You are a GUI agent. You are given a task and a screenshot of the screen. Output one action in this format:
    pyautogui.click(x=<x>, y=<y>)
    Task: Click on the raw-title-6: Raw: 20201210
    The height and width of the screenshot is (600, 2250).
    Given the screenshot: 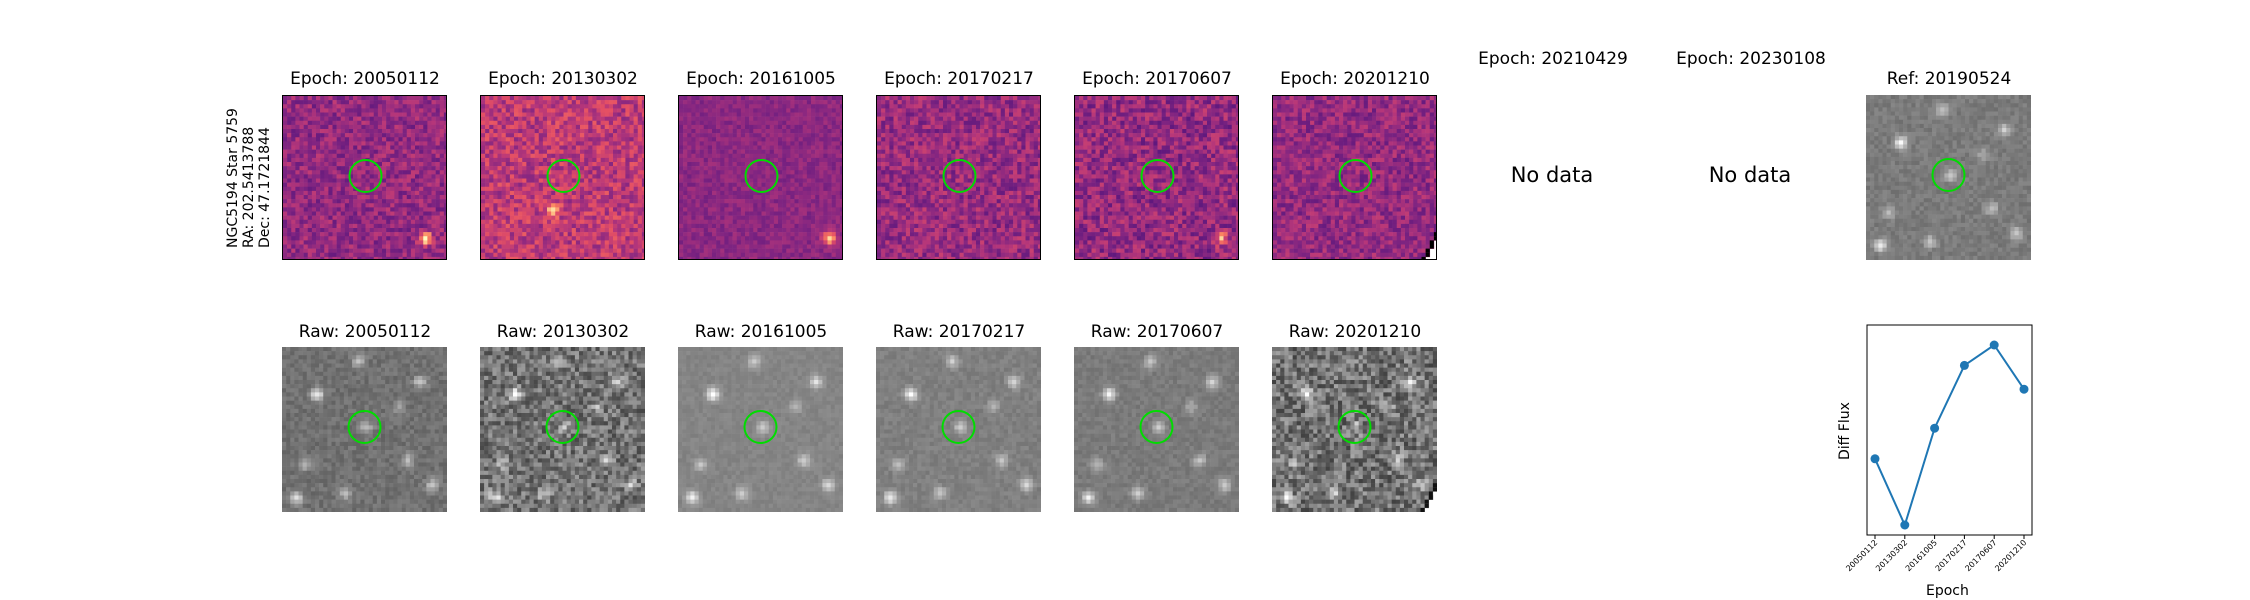 What is the action you would take?
    pyautogui.click(x=1355, y=332)
    